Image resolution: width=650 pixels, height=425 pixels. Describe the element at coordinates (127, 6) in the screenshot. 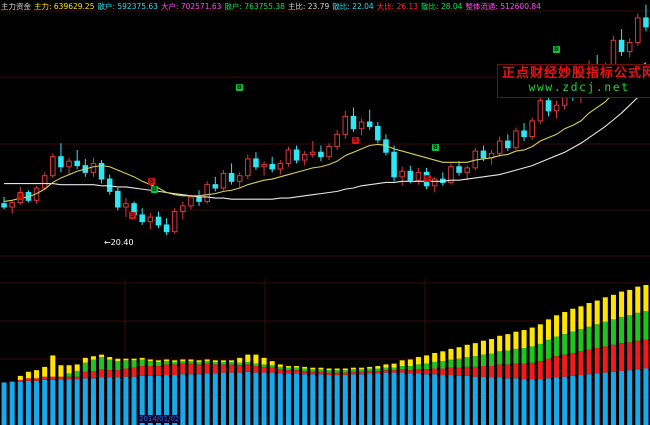

I see `status-field-2: 散户: 592375.63` at that location.